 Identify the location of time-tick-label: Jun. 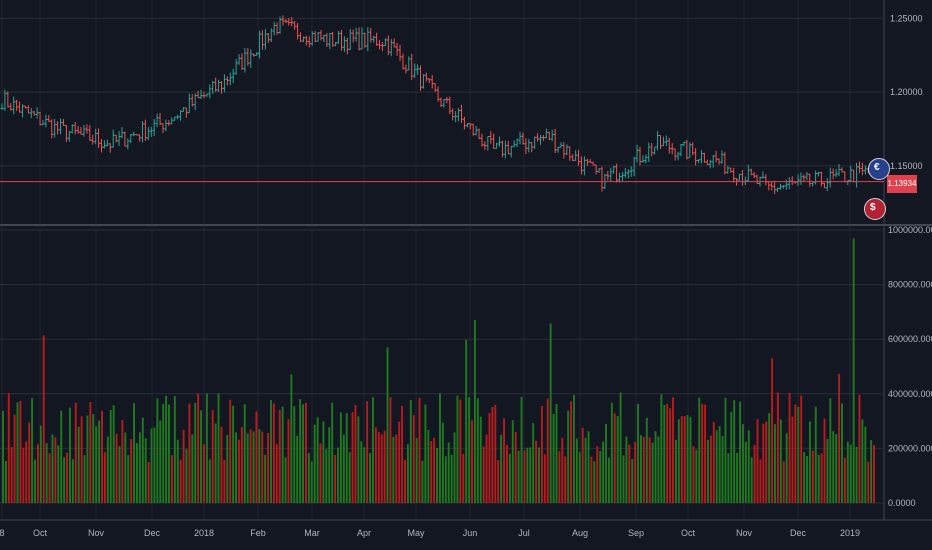
(470, 533).